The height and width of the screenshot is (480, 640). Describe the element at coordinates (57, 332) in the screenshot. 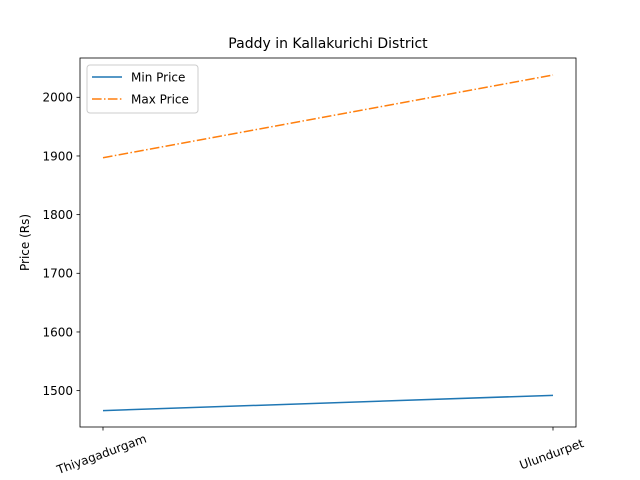

I see `y-tick-label: 1600` at that location.